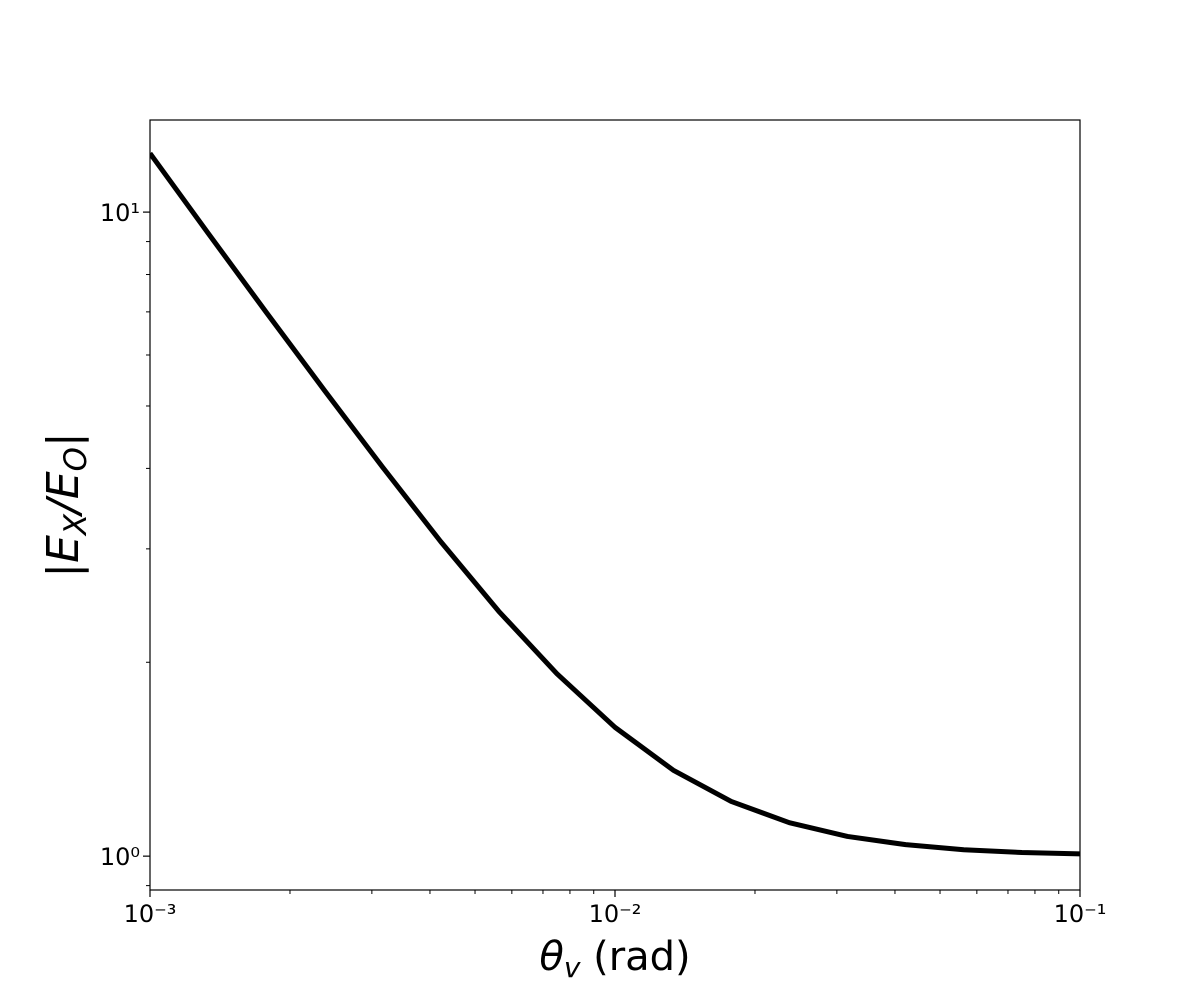  What do you see at coordinates (120, 213) in the screenshot?
I see `y-tick-label: 10¹` at bounding box center [120, 213].